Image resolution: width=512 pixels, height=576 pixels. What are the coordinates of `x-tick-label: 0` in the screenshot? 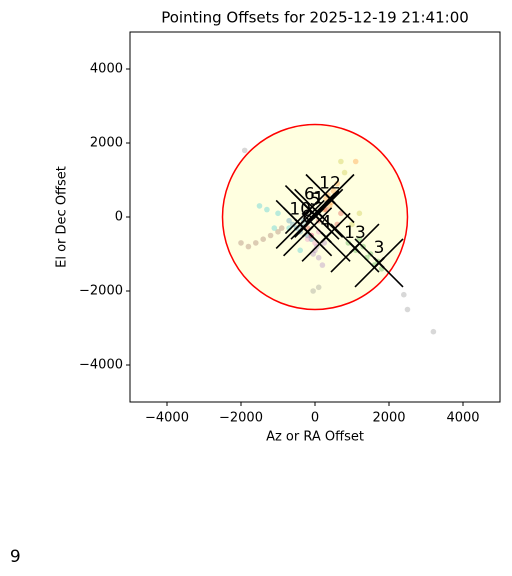 It's located at (315, 418).